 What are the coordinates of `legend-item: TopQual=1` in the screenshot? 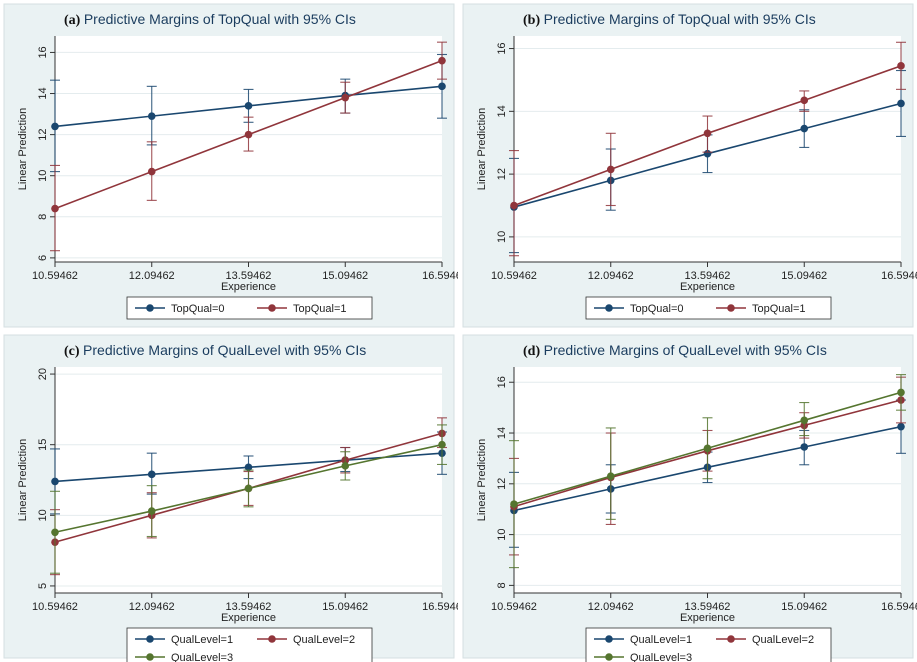 It's located at (761, 309).